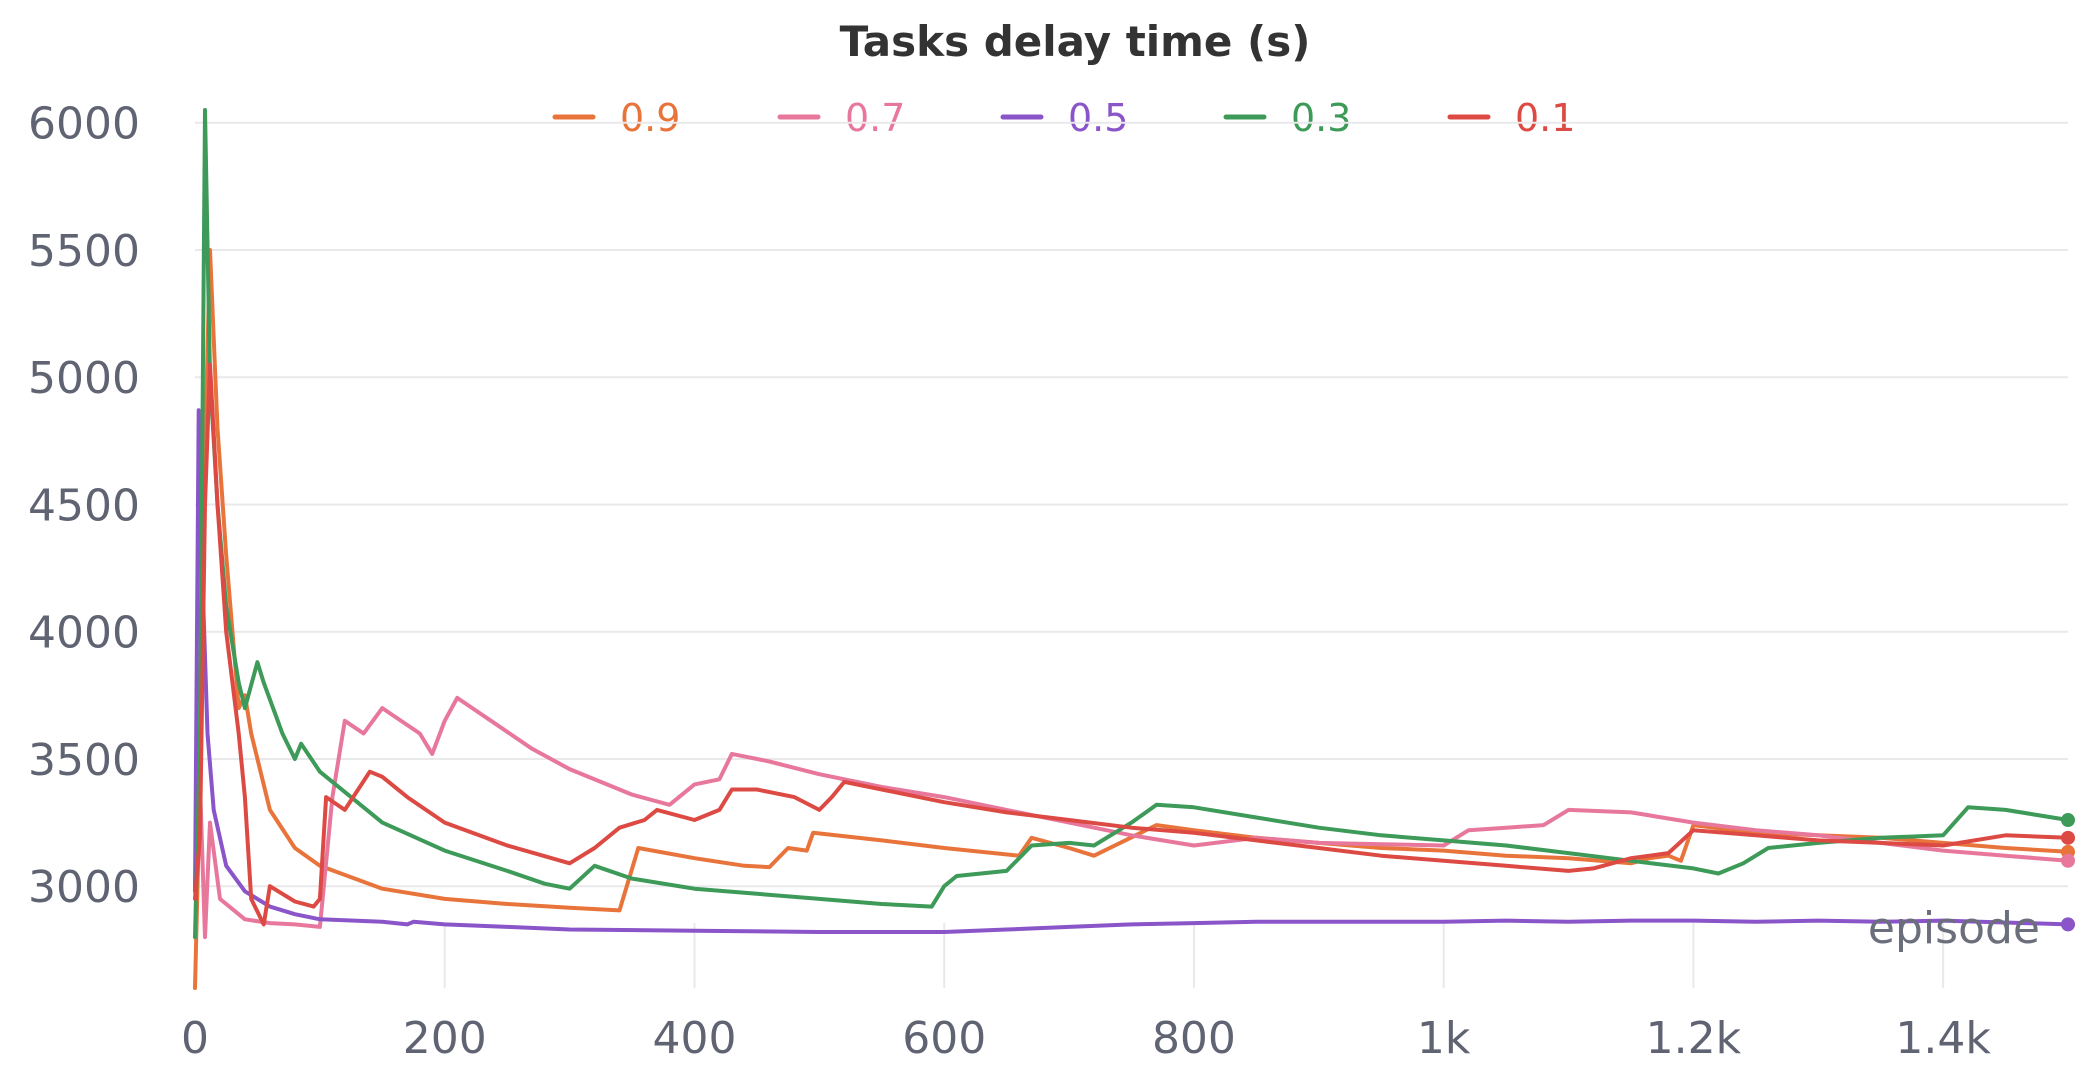  What do you see at coordinates (875, 118) in the screenshot?
I see `legend-label-0-7: 0.7` at bounding box center [875, 118].